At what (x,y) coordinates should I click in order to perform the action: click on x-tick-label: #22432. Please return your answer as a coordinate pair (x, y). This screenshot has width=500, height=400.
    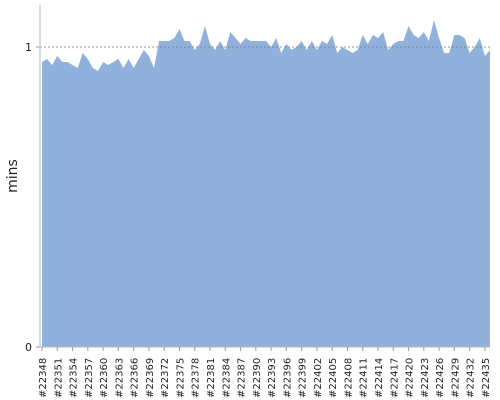
    Looking at the image, I should click on (471, 378).